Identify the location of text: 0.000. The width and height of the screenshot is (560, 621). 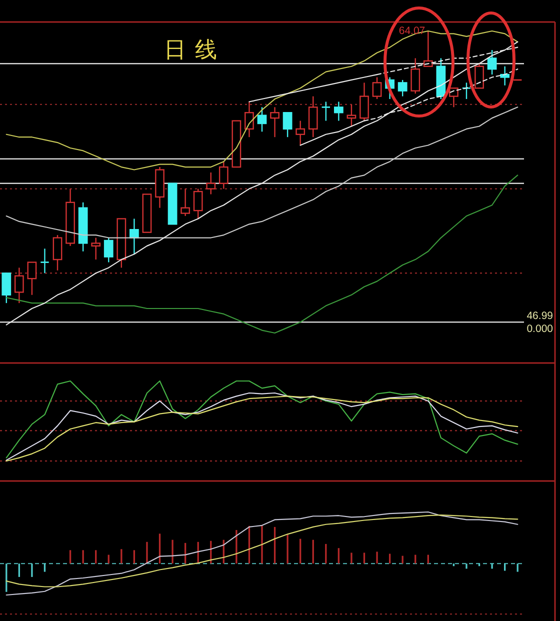
(540, 329).